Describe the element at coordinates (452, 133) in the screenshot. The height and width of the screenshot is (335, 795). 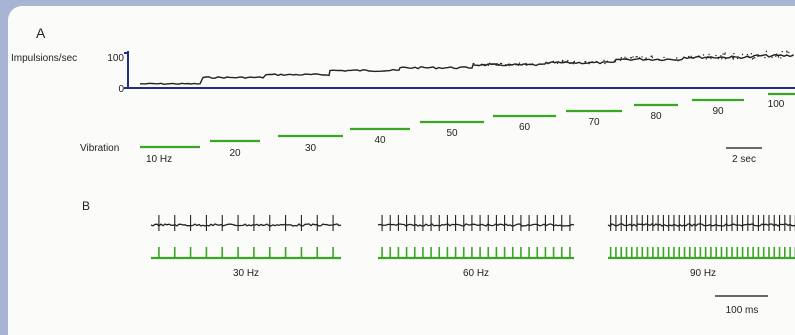
I see `stim-label-5: 50` at that location.